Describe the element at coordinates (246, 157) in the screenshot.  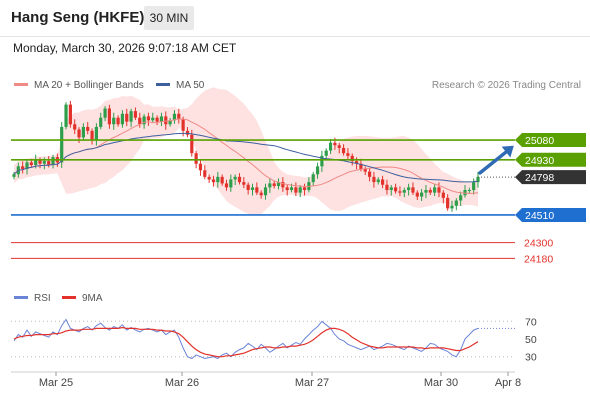
I see `ma50-line` at that location.